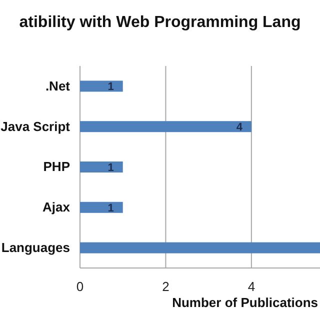 The width and height of the screenshot is (320, 320). I want to click on x-tick-label: 2, so click(166, 286).